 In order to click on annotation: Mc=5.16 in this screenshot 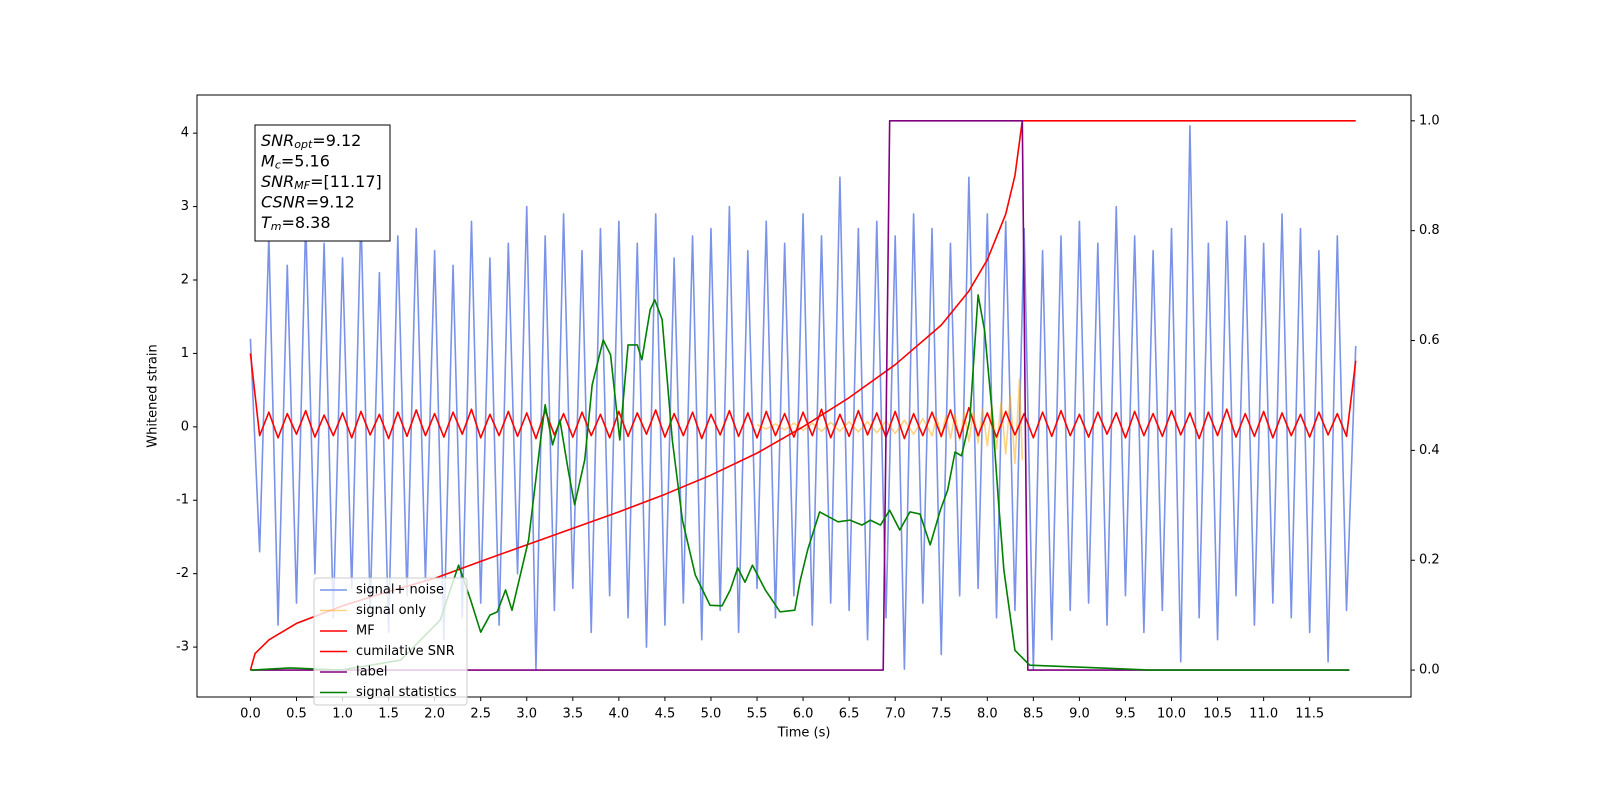, I will do `click(295, 161)`.